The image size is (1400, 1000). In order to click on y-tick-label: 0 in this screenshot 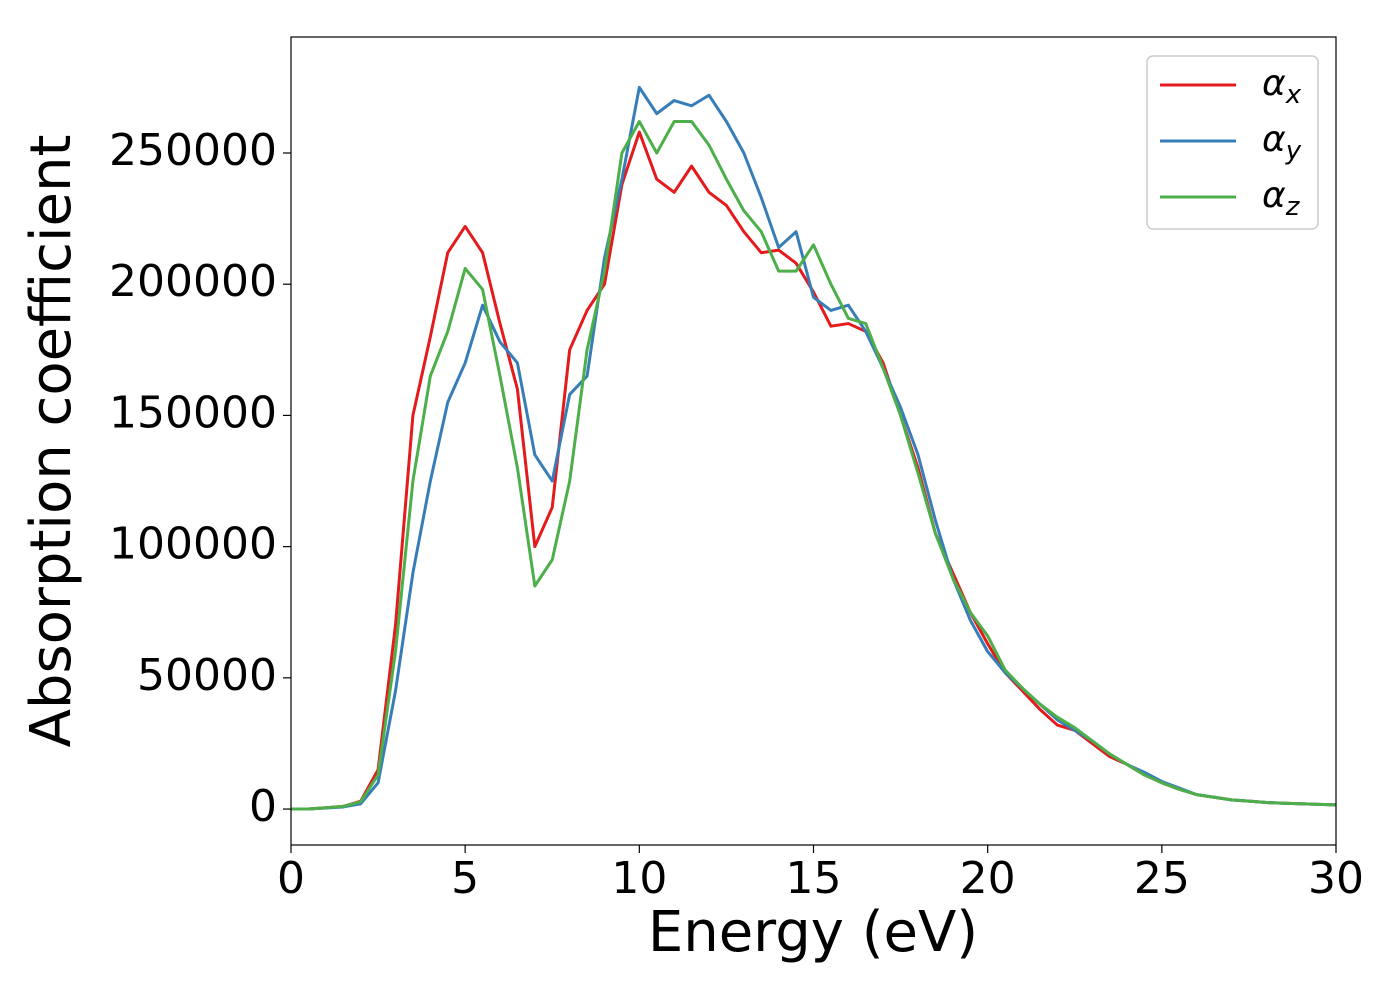, I will do `click(263, 806)`.